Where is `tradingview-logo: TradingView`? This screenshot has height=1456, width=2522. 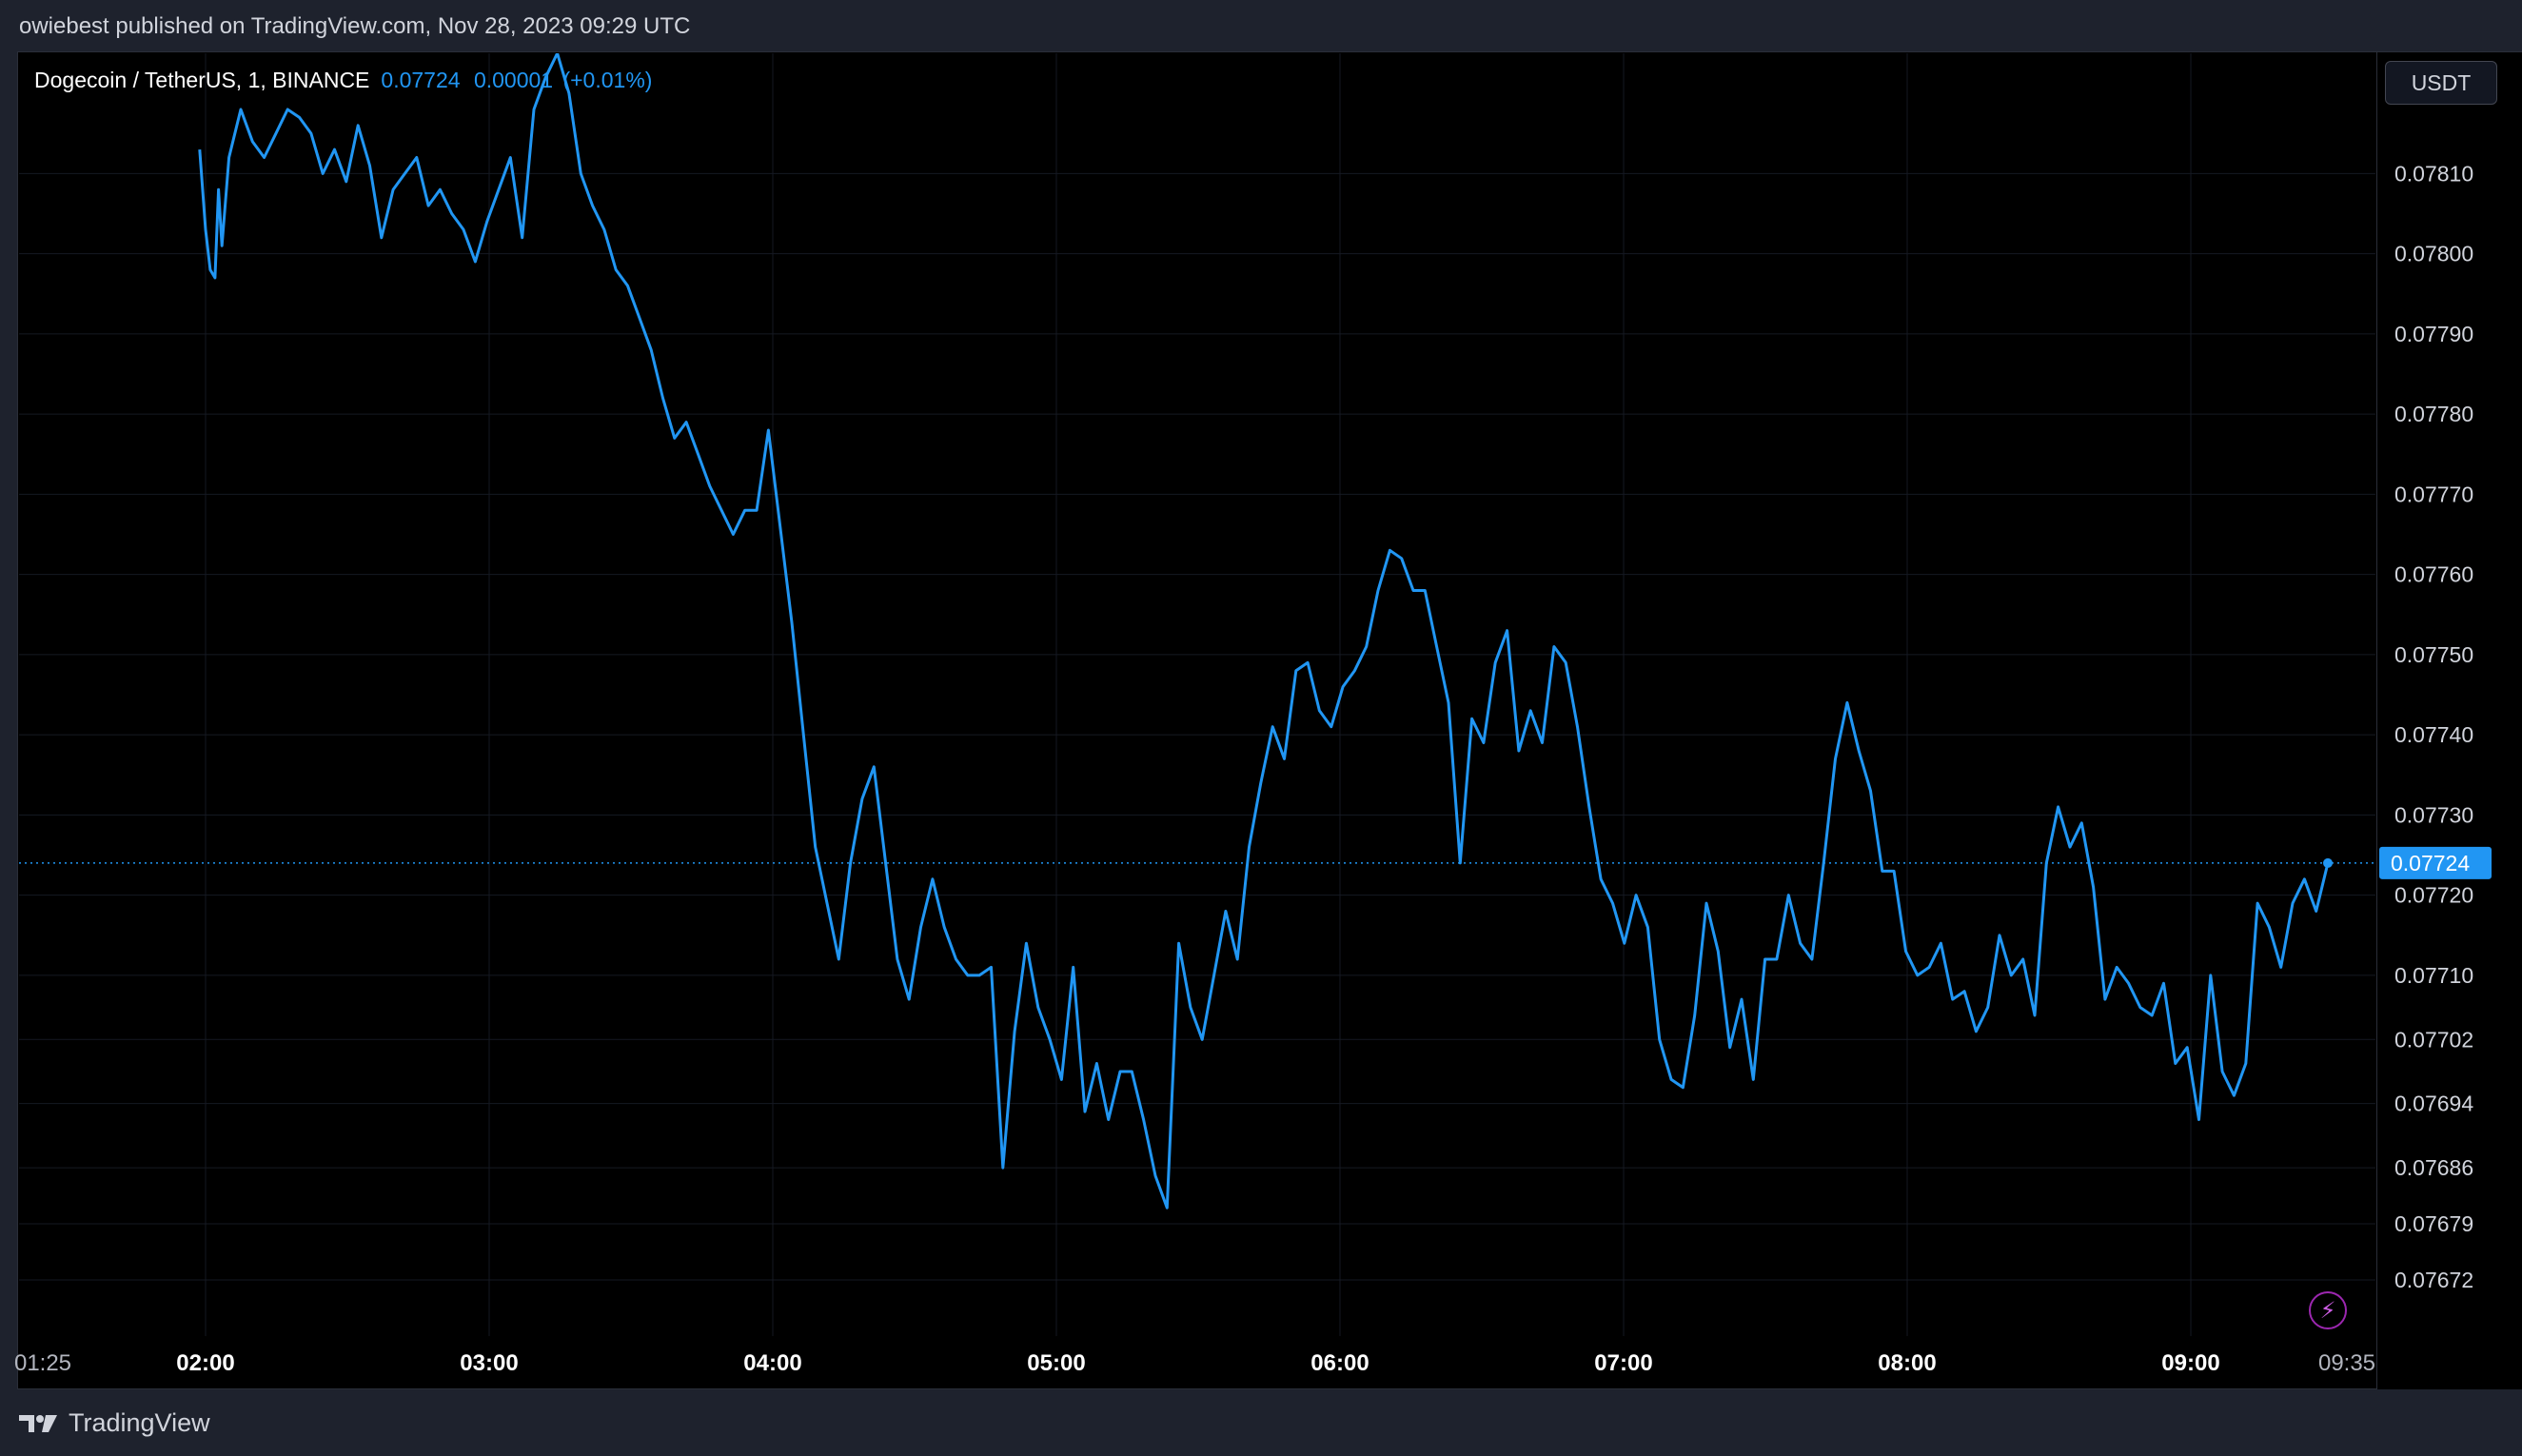 tradingview-logo: TradingView is located at coordinates (114, 1423).